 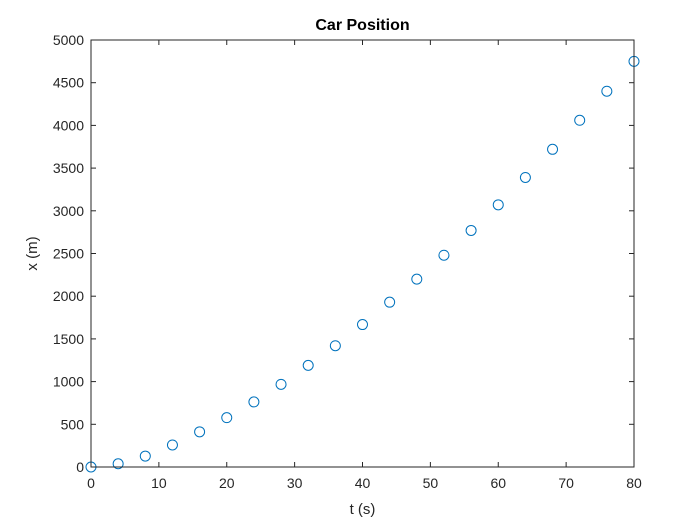 What do you see at coordinates (363, 509) in the screenshot?
I see `x-axis-label: t (s)` at bounding box center [363, 509].